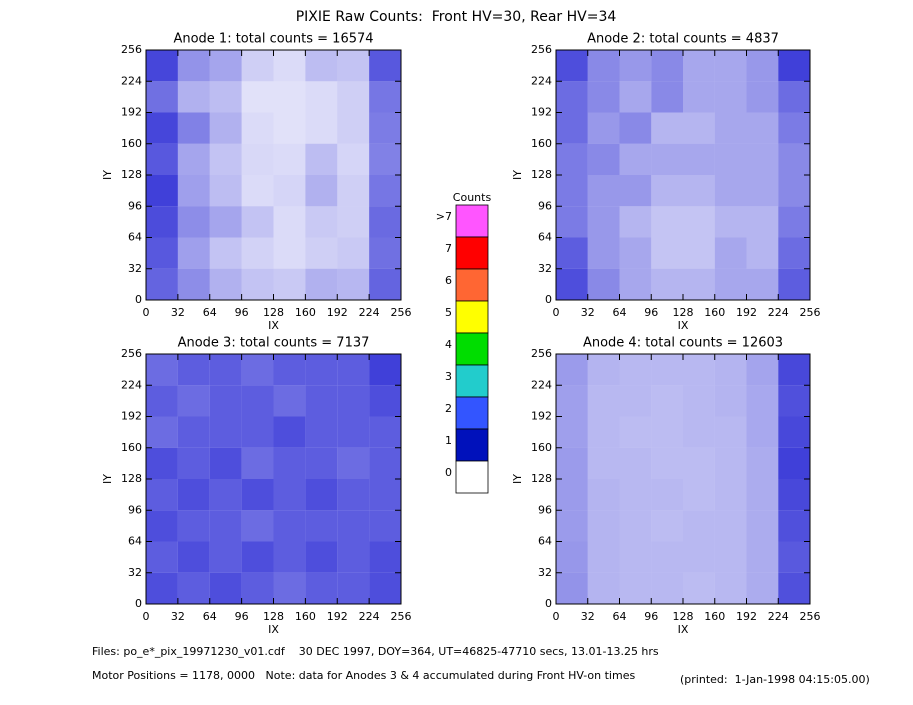  Describe the element at coordinates (448, 376) in the screenshot. I see `colorbar-label: 3` at that location.